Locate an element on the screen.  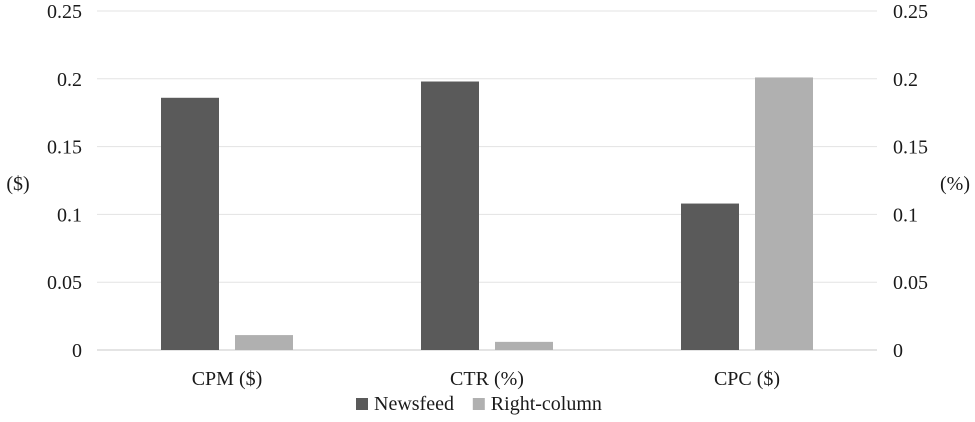
right-axis-unit-label: (%) is located at coordinates (955, 184).